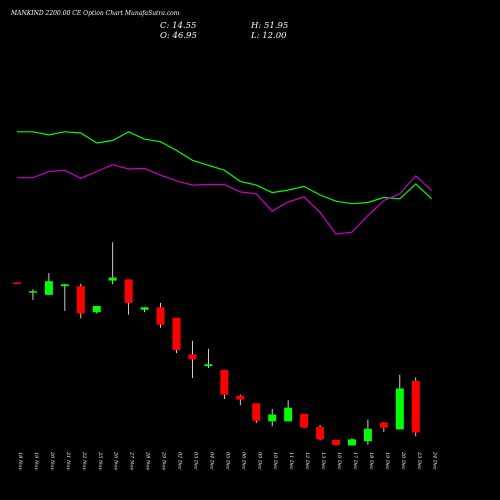  What do you see at coordinates (225, 199) in the screenshot?
I see `lower-band-line` at bounding box center [225, 199].